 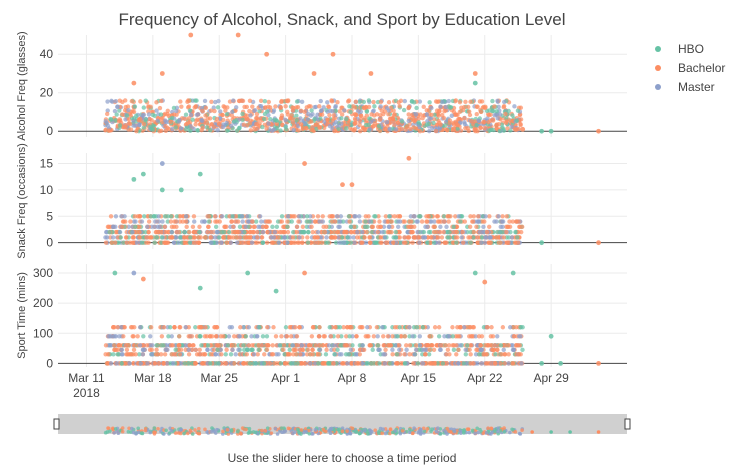 I want to click on legend: HBO Bachelor Master, so click(x=690, y=68).